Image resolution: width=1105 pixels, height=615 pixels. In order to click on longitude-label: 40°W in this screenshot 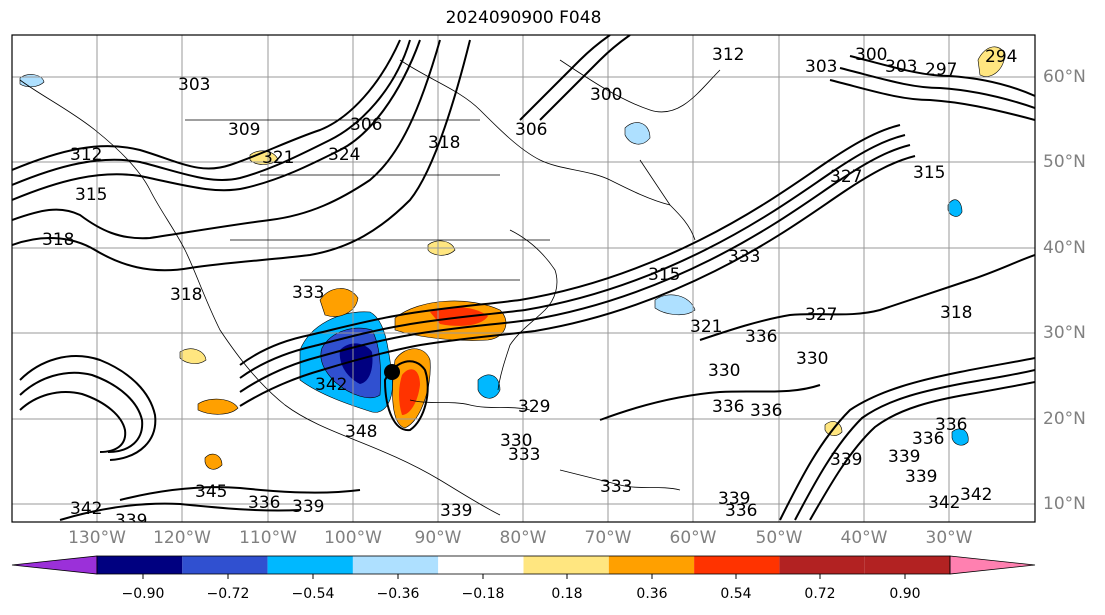, I will do `click(864, 538)`.